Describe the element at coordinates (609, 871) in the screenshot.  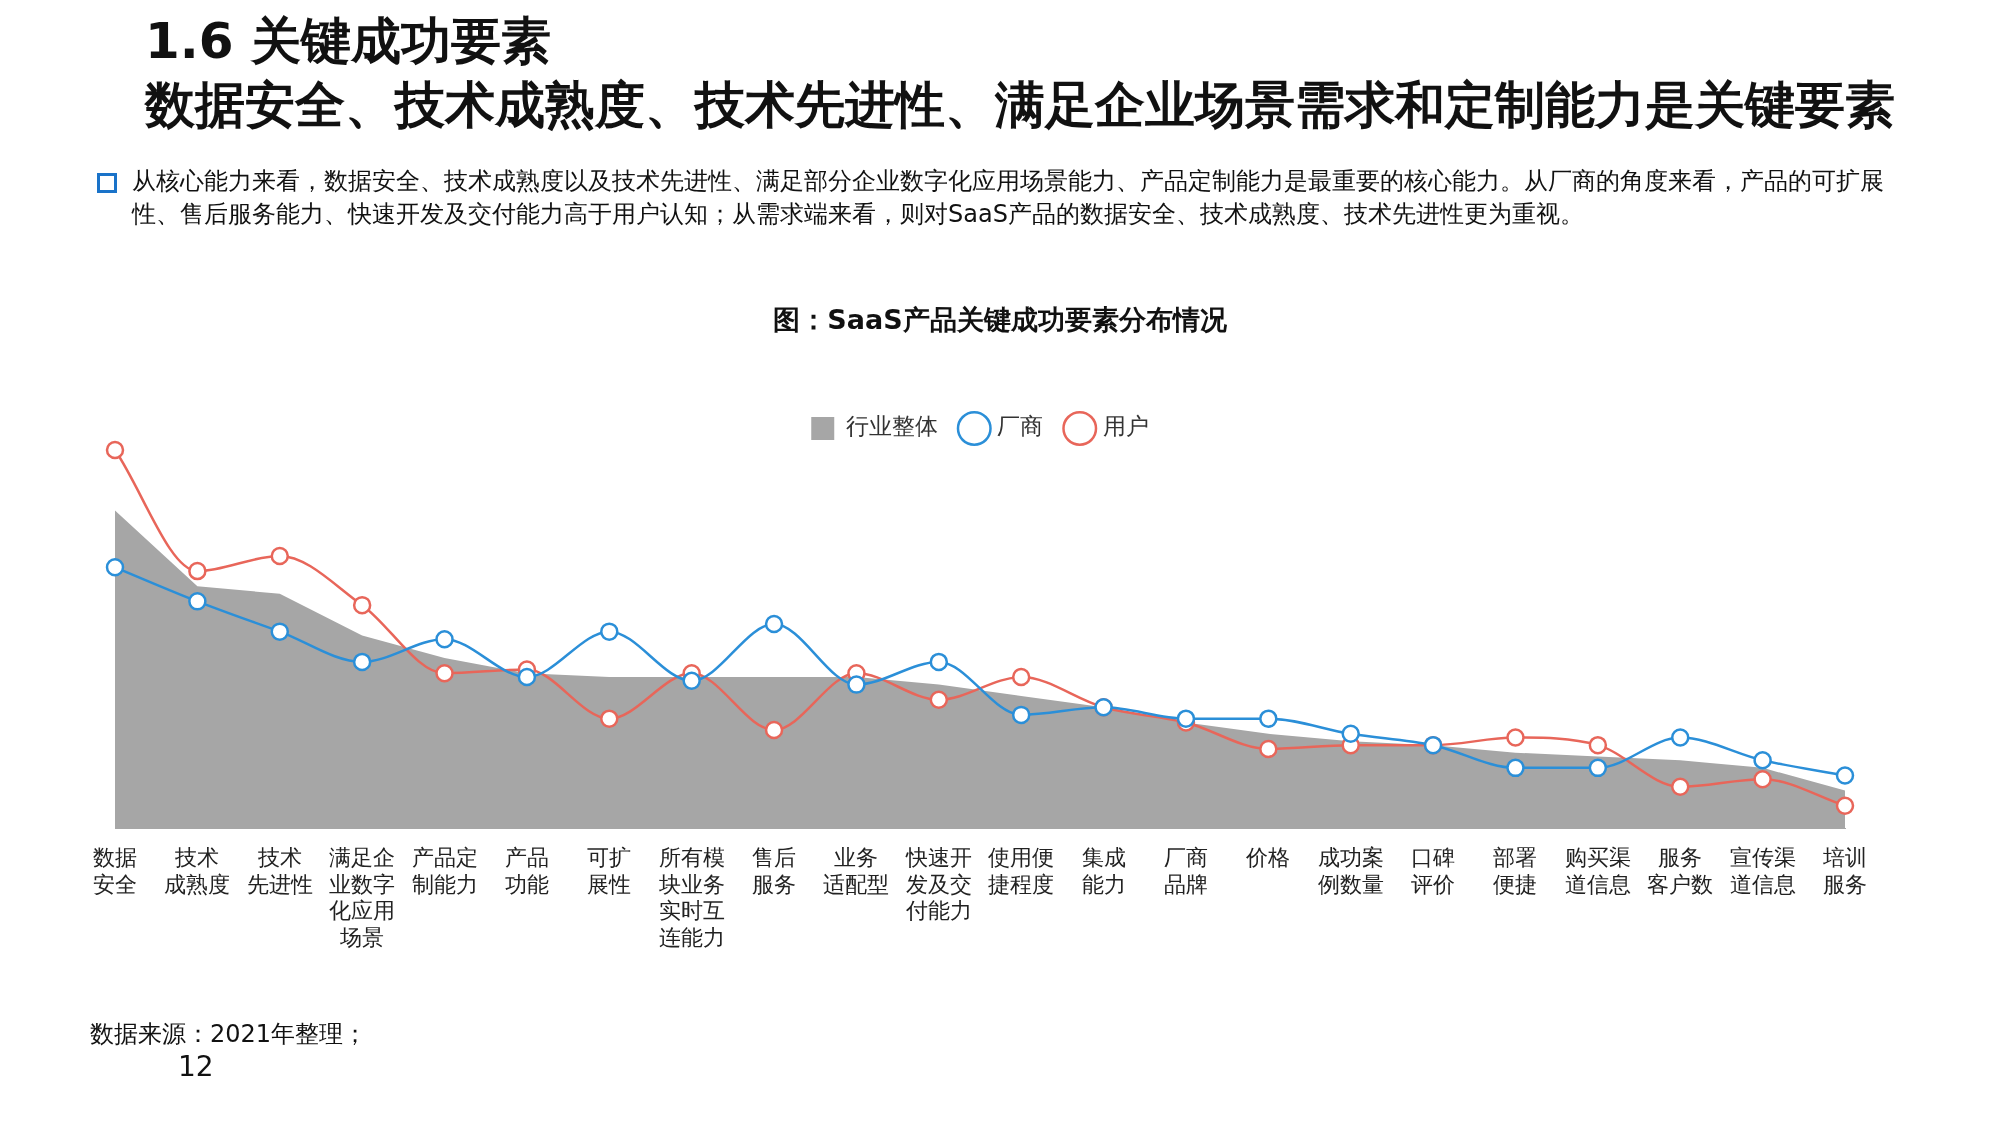
I see `x-tick-label: 可扩展性` at that location.